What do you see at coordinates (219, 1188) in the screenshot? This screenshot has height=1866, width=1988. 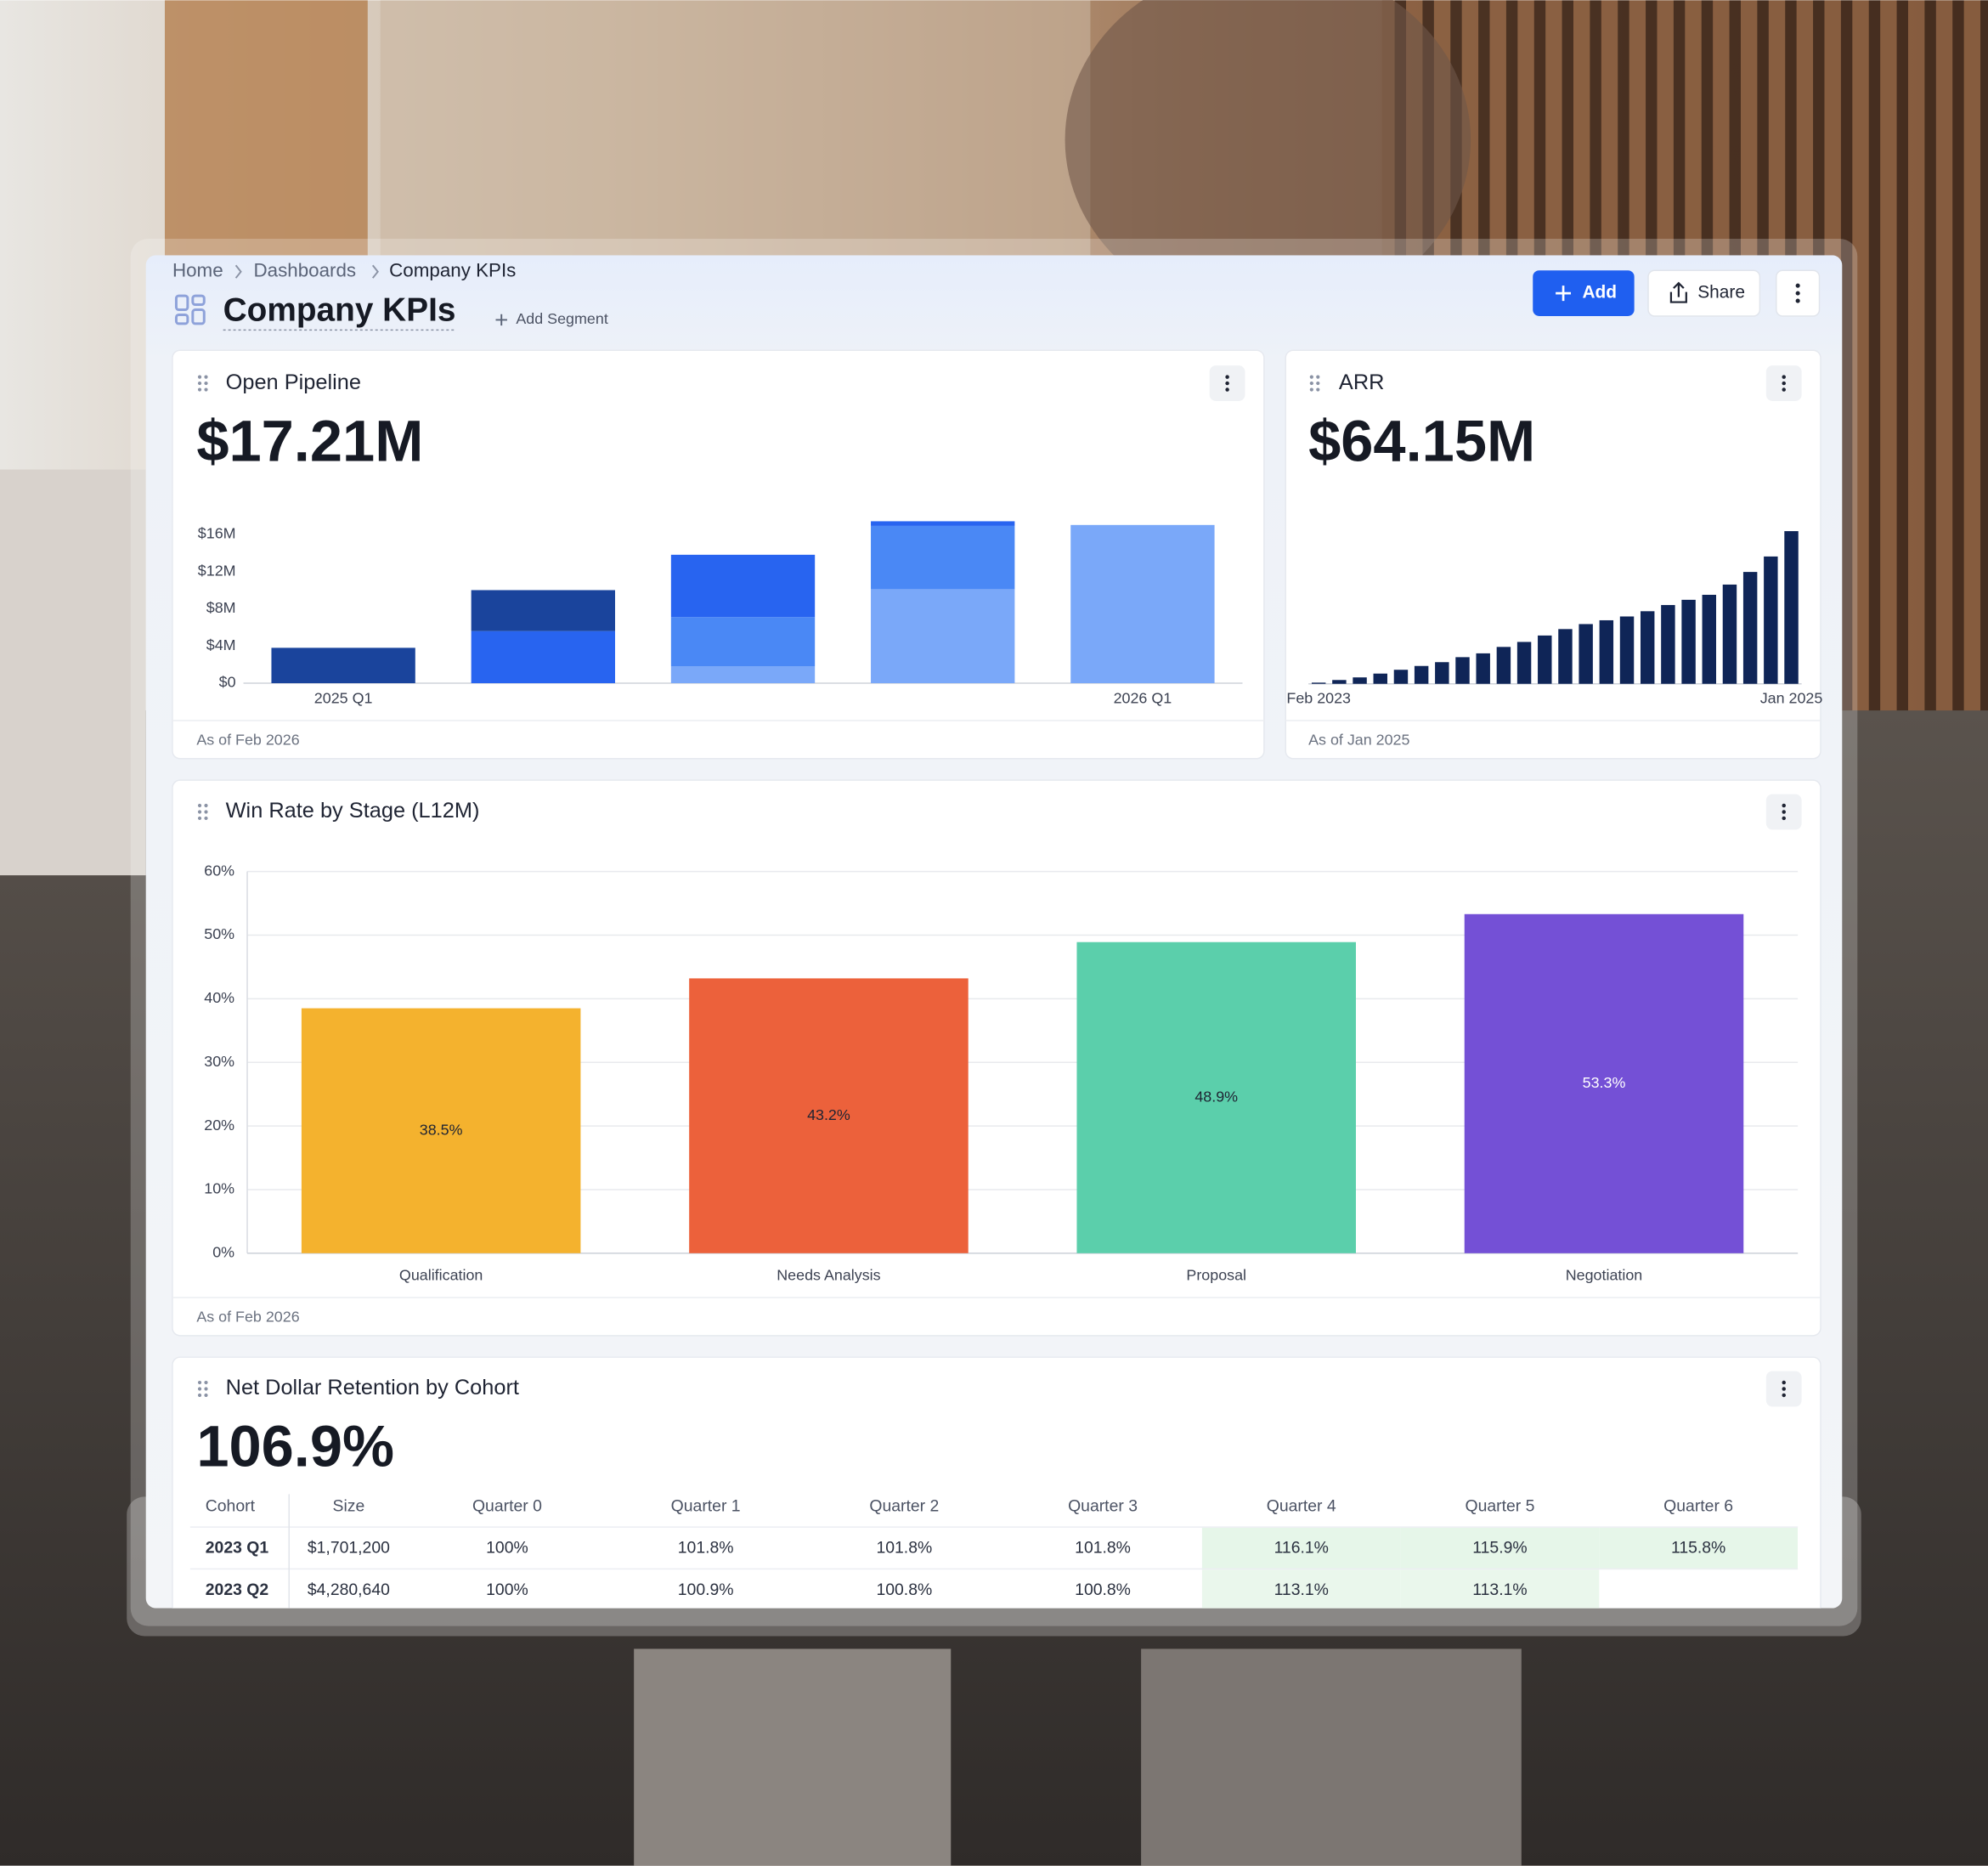 I see `y-tick-label: 10%` at bounding box center [219, 1188].